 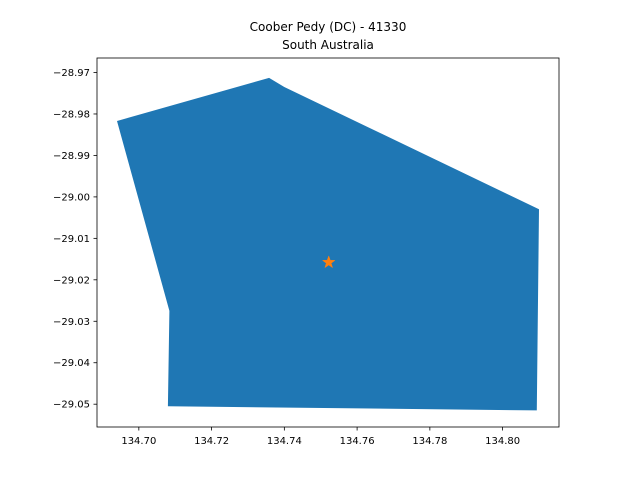 What do you see at coordinates (71, 405) in the screenshot?
I see `y-tick-label: −29.05` at bounding box center [71, 405].